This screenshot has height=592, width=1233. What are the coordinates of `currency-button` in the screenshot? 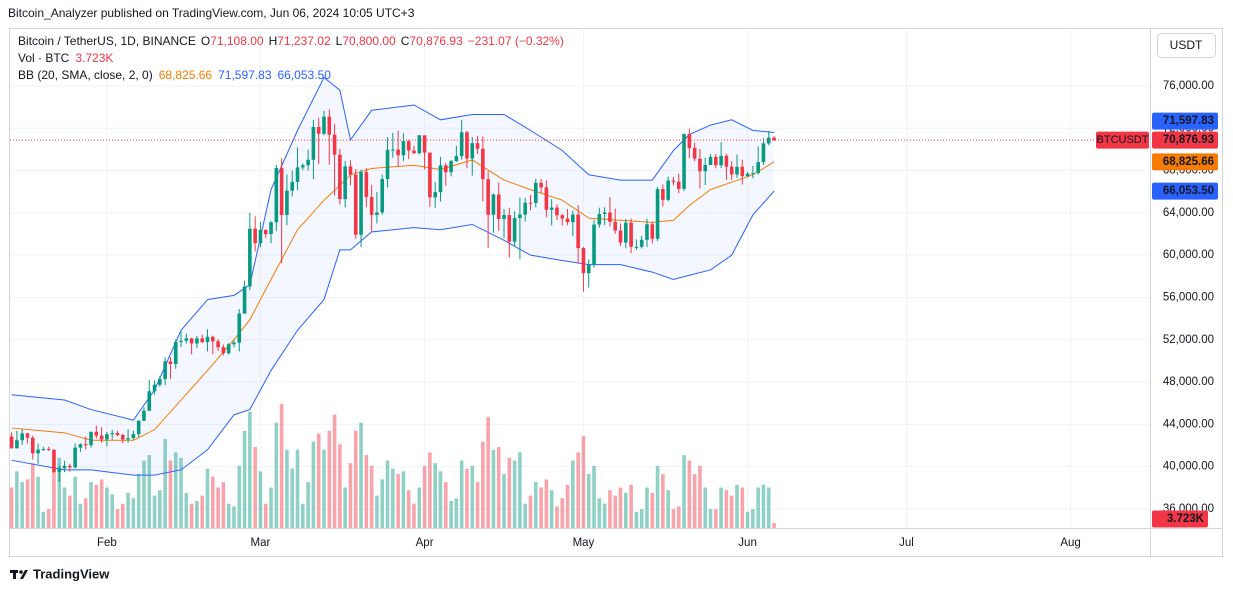 It's located at (1186, 45).